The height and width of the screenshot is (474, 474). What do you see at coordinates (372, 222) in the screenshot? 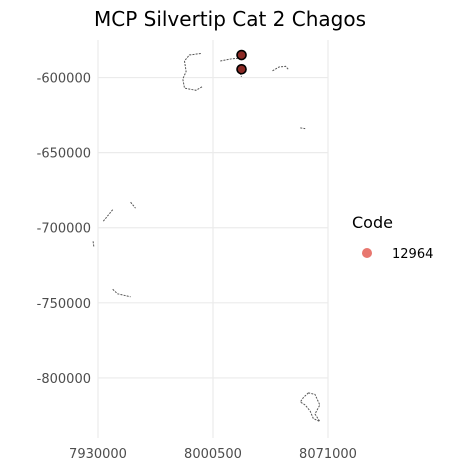
I see `legend-title: Code` at bounding box center [372, 222].